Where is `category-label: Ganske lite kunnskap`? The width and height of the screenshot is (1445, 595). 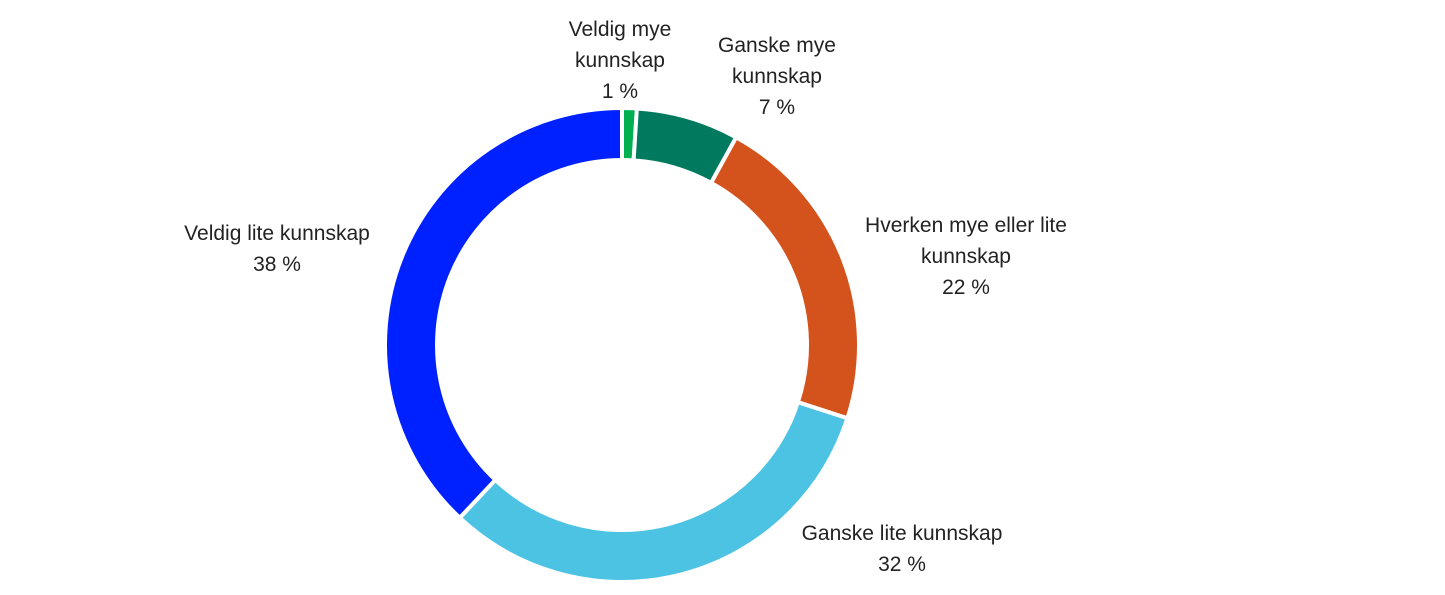 category-label: Ganske lite kunnskap is located at coordinates (902, 533).